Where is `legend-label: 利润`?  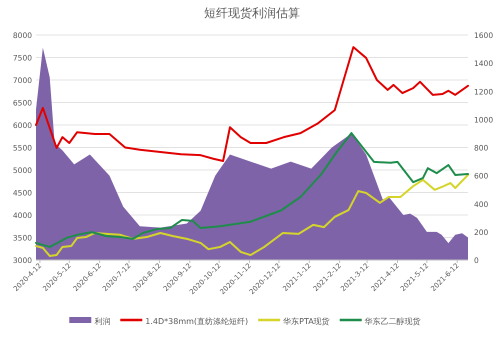
legend-label: 利润 is located at coordinates (102, 321).